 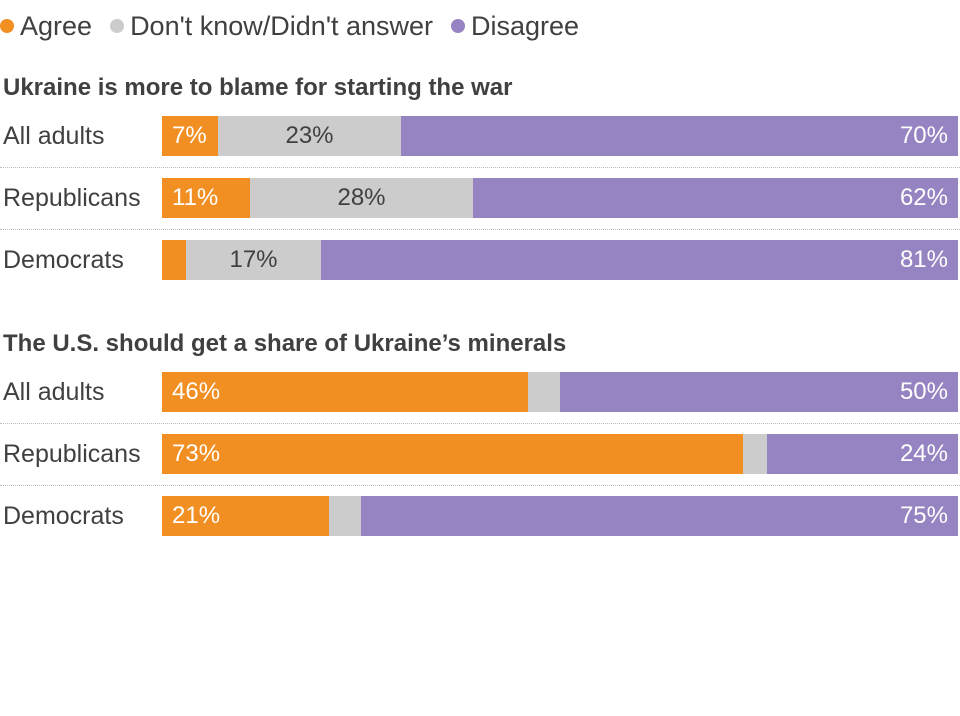 What do you see at coordinates (659, 516) in the screenshot?
I see `bar-segment-disagree: 75%` at bounding box center [659, 516].